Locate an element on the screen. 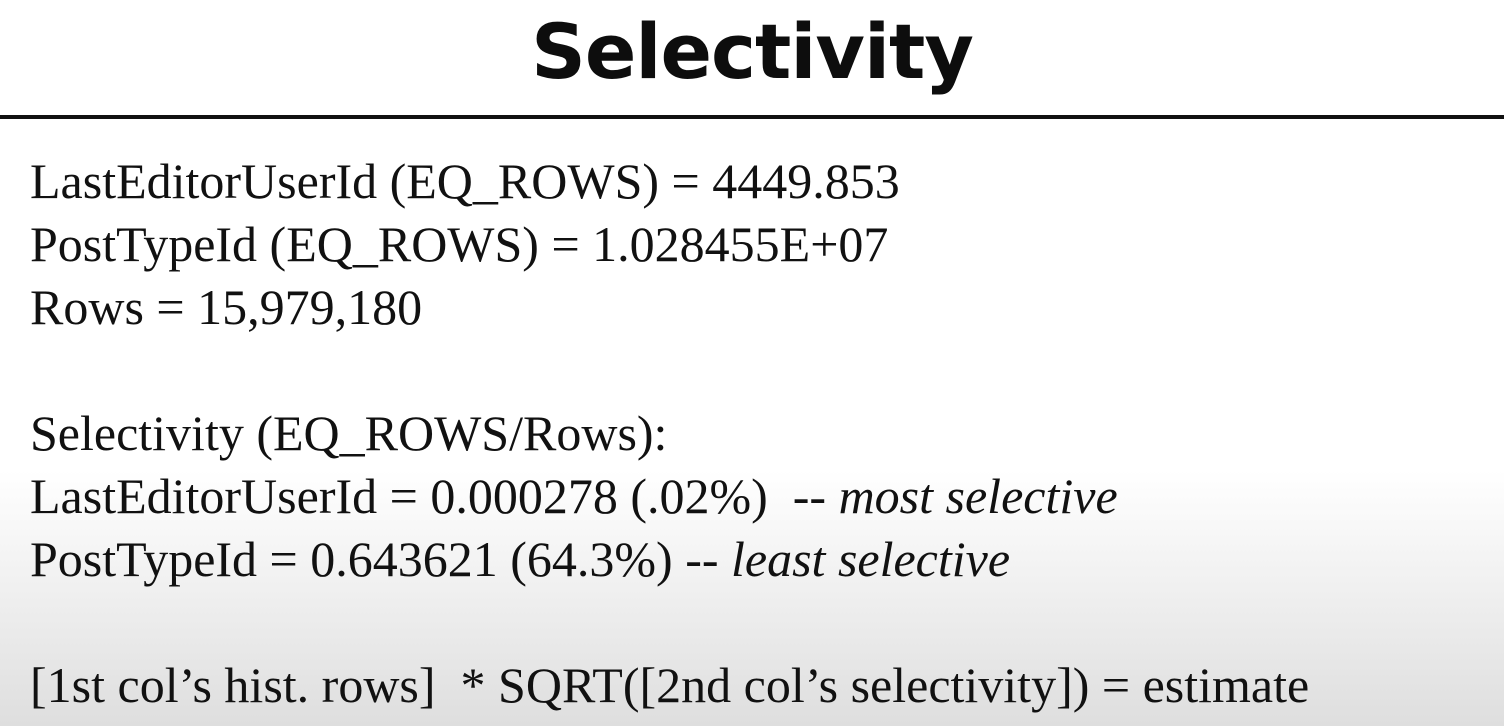  last-editor-eq-rows-line: LastEditorUserId (EQ_ROWS) = 4449.853 is located at coordinates (465, 181).